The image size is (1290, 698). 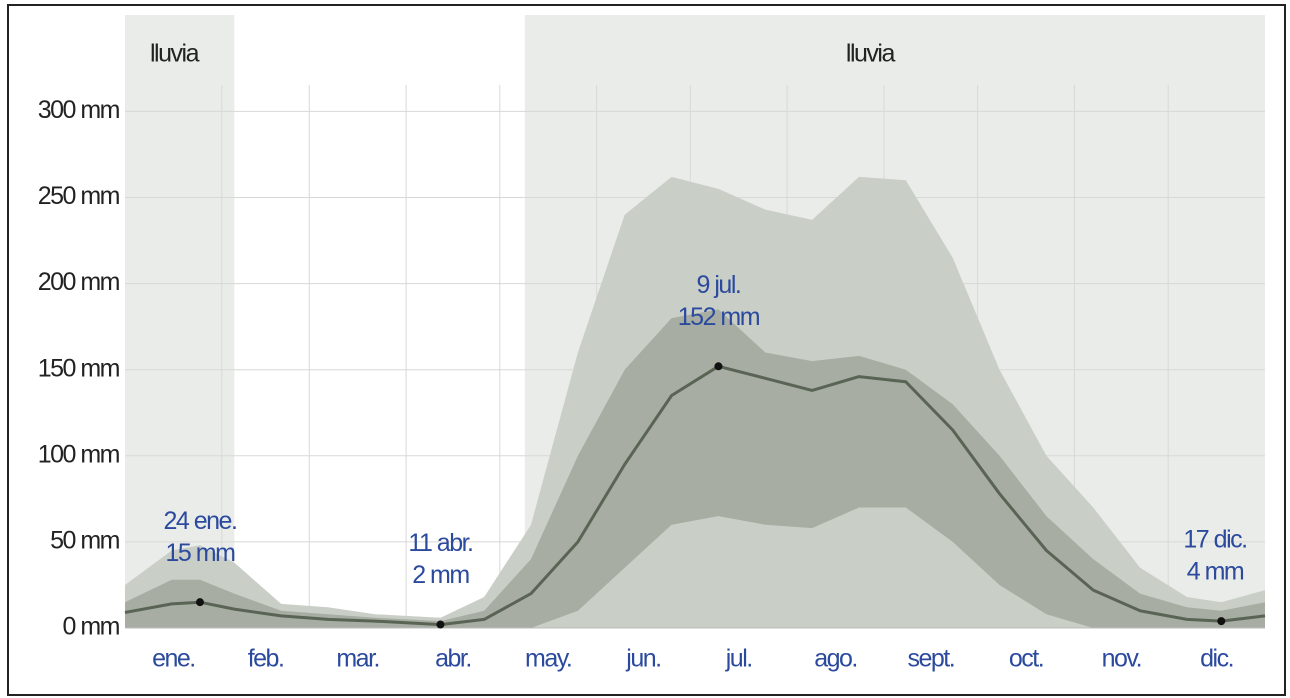 I want to click on y-tick-label: 50 mm, so click(x=85, y=541).